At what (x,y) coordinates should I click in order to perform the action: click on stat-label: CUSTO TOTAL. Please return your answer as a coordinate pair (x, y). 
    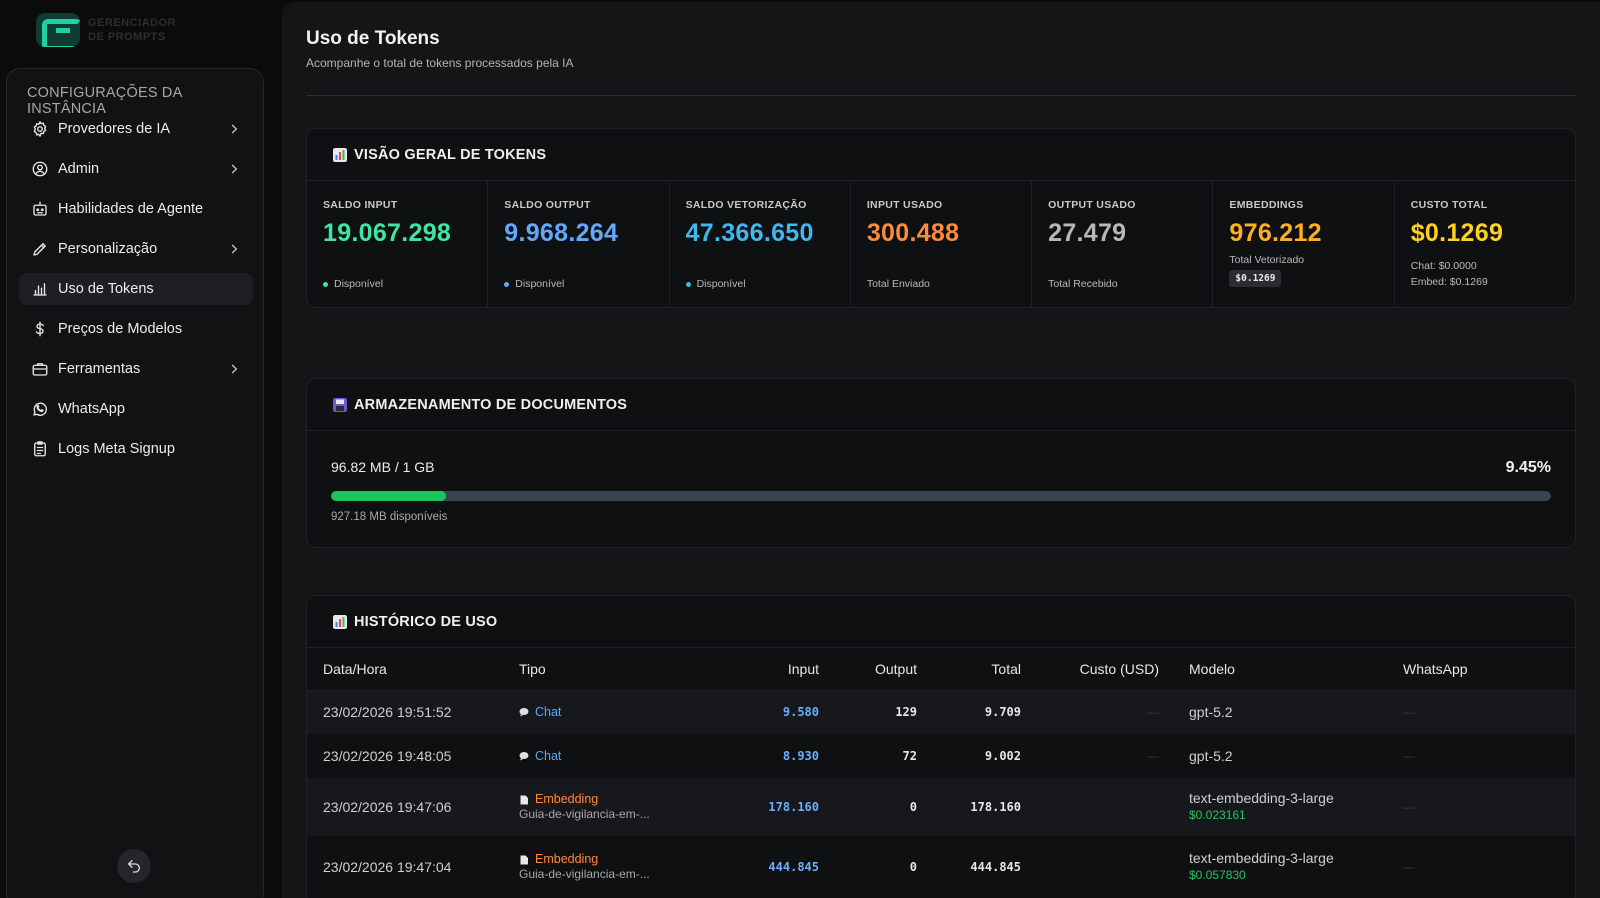
    Looking at the image, I should click on (1449, 205).